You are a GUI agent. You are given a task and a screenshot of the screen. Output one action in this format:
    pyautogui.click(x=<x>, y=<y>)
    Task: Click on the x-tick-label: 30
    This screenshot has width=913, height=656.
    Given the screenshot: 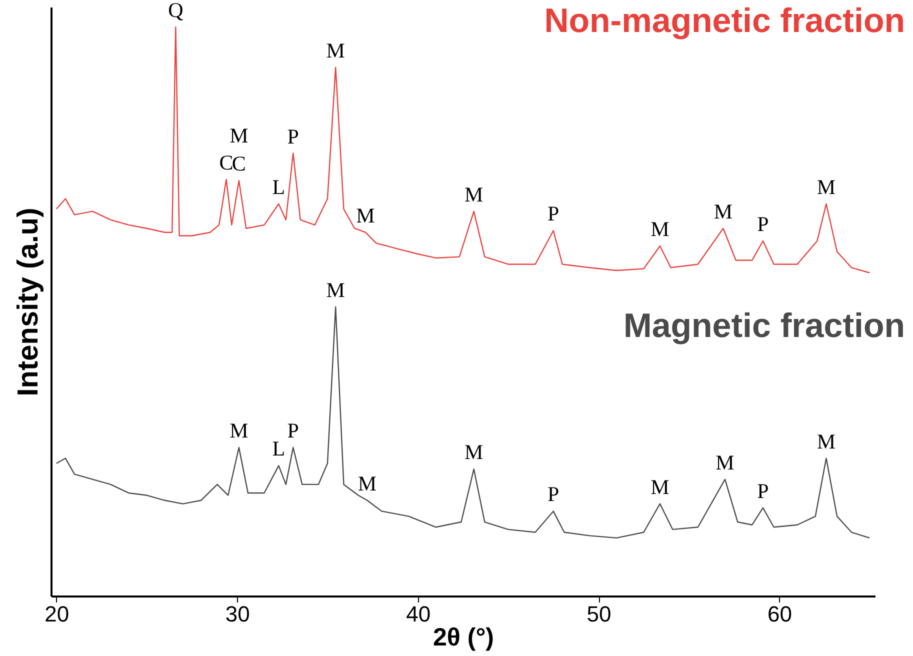 What is the action you would take?
    pyautogui.click(x=237, y=614)
    